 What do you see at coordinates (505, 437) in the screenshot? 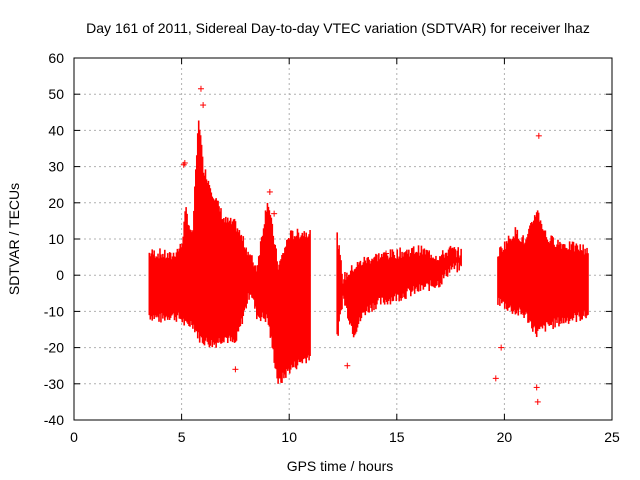
I see `x-tick-label: 20` at bounding box center [505, 437].